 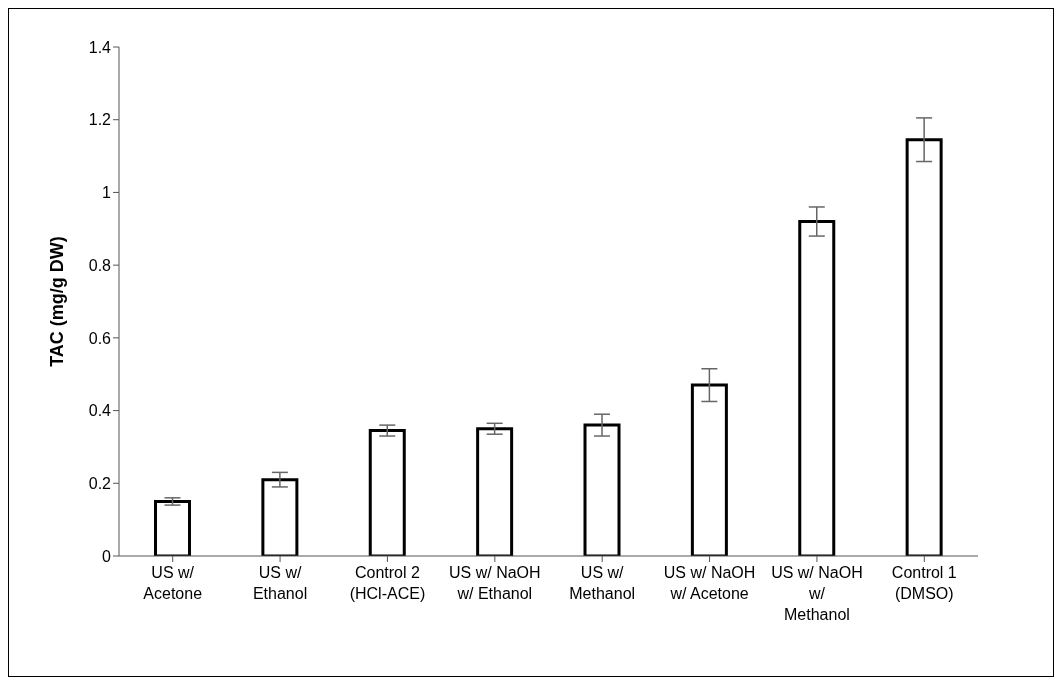 What do you see at coordinates (100, 120) in the screenshot?
I see `y-tick-label: 1.2` at bounding box center [100, 120].